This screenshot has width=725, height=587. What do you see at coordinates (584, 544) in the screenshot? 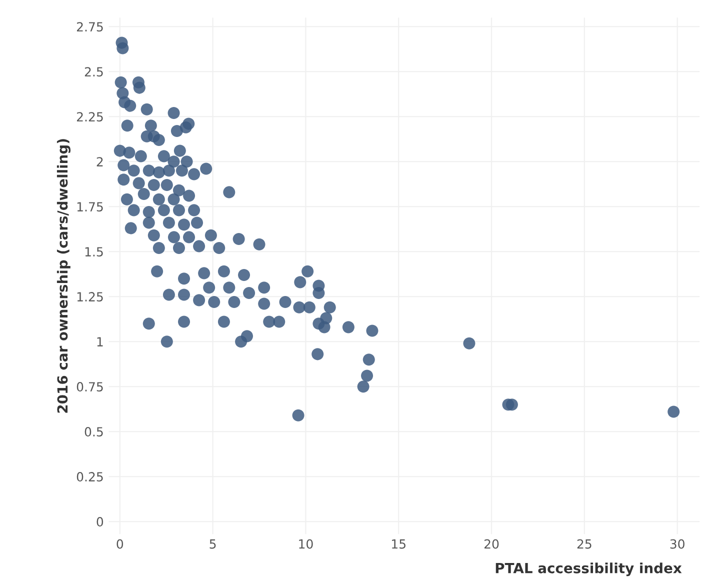
I see `x-tick-label: 25` at bounding box center [584, 544].